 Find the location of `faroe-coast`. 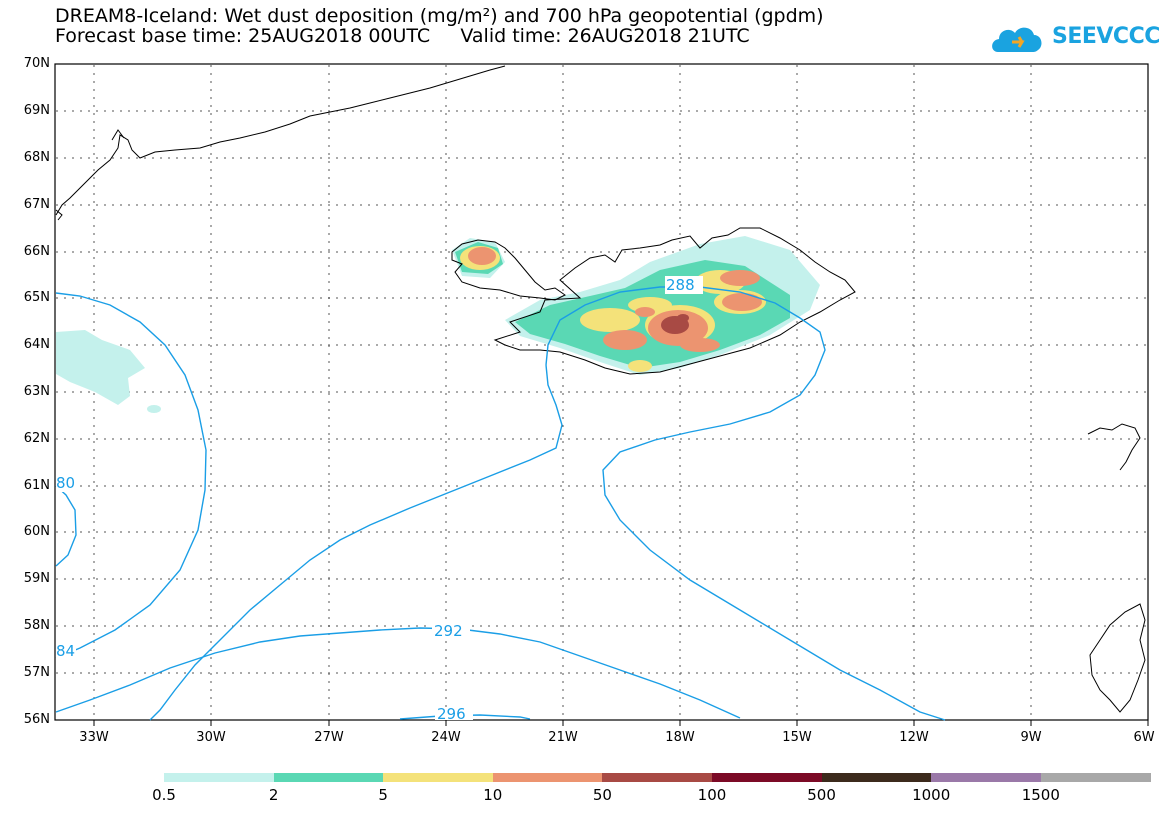

faroe-coast is located at coordinates (1114, 447).